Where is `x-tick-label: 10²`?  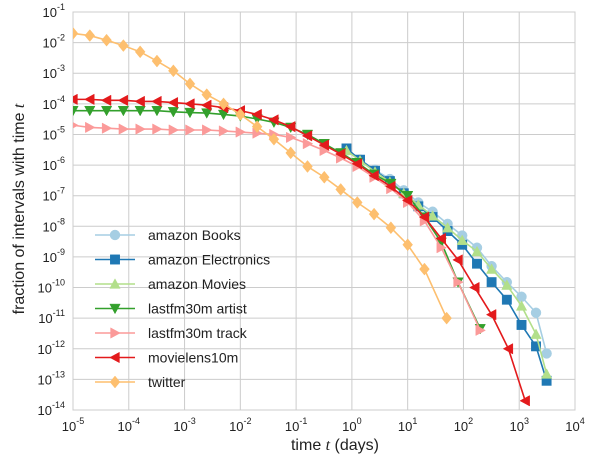 x-tick-label: 10² is located at coordinates (463, 425).